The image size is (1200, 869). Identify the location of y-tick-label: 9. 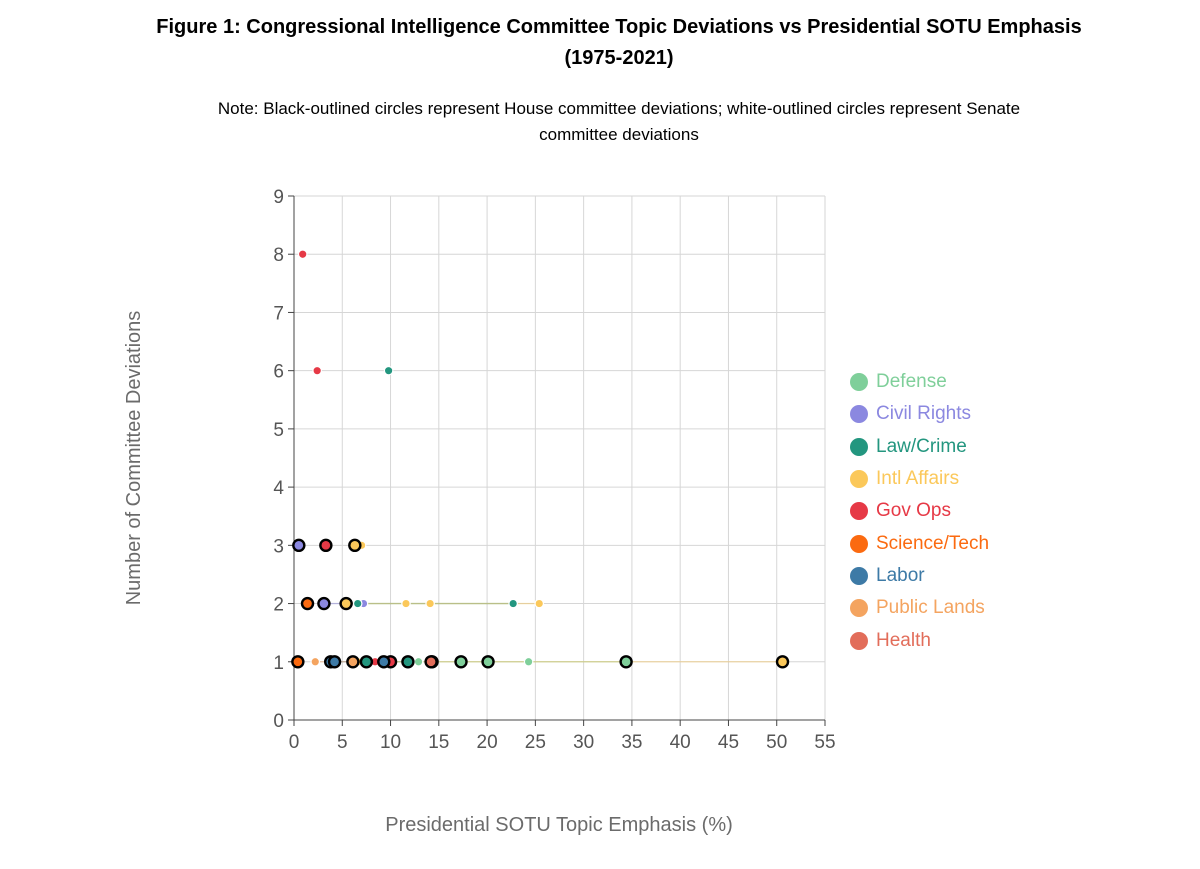
(278, 197).